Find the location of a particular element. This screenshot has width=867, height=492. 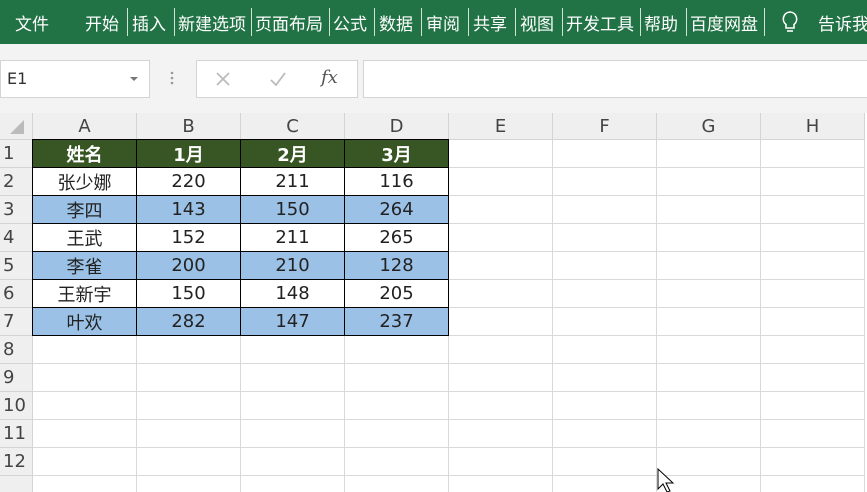

header-cell: 2月 is located at coordinates (292, 153).